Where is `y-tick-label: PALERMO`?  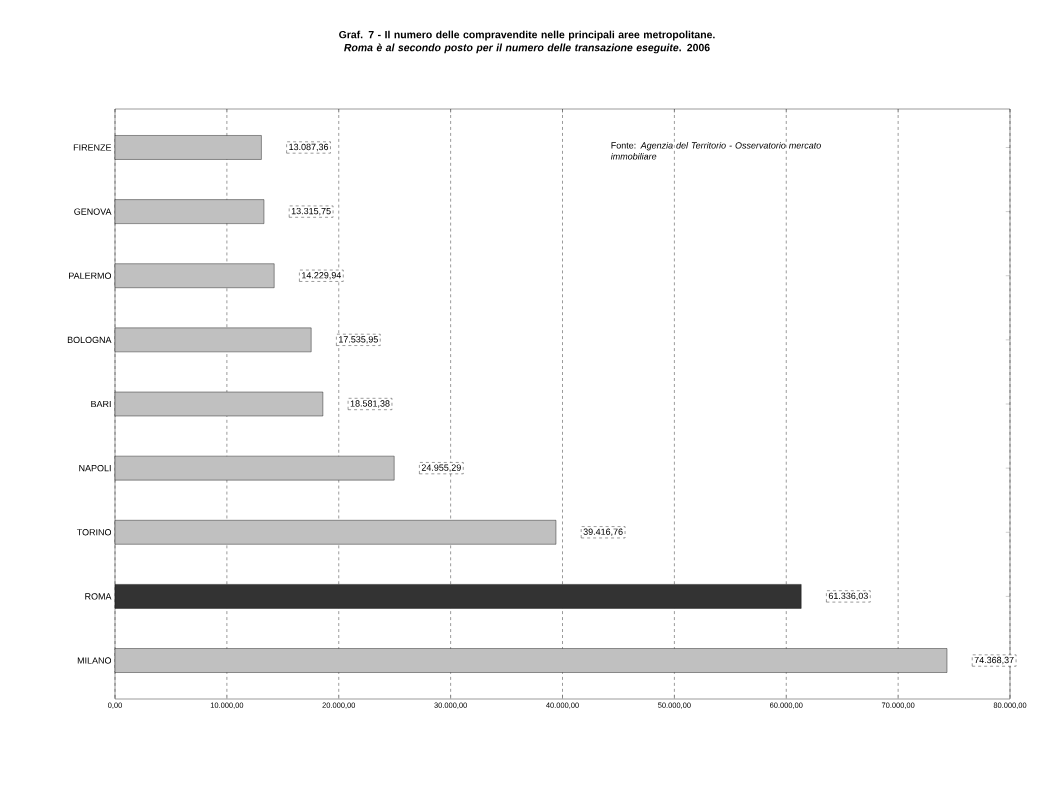 y-tick-label: PALERMO is located at coordinates (90, 275).